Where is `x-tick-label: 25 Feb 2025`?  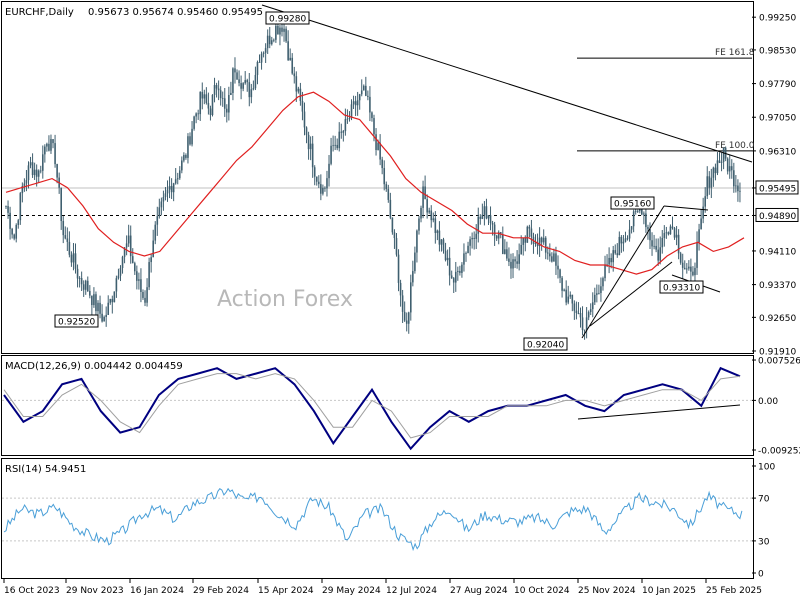 x-tick-label: 25 Feb 2025 is located at coordinates (734, 591).